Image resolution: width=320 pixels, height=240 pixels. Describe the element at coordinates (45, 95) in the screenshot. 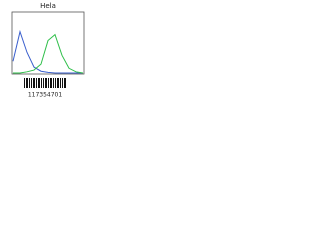

I see `barcode-number: 117354701` at that location.